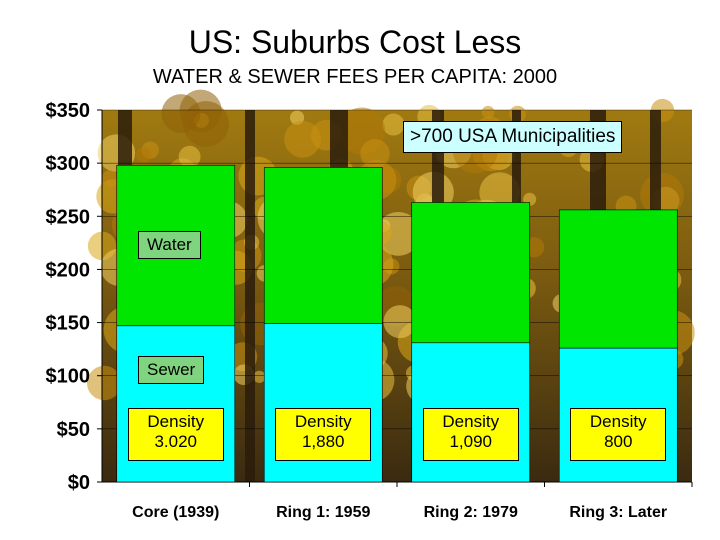 The width and height of the screenshot is (720, 540). Describe the element at coordinates (323, 512) in the screenshot. I see `x-tick-label: Ring 1: 1959` at that location.